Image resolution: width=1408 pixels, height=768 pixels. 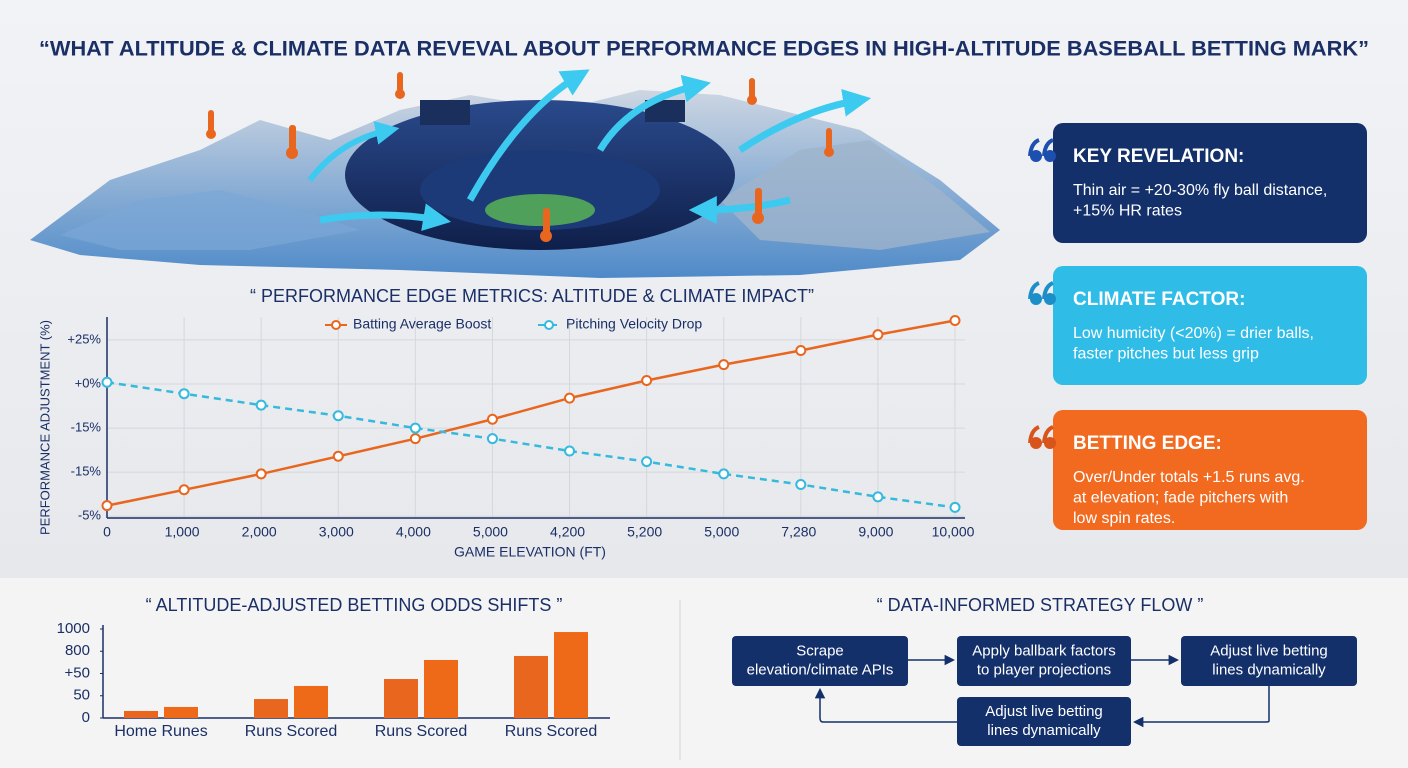 What do you see at coordinates (530, 552) in the screenshot?
I see `x-axis-label: GAME ELEVATION (FT)` at bounding box center [530, 552].